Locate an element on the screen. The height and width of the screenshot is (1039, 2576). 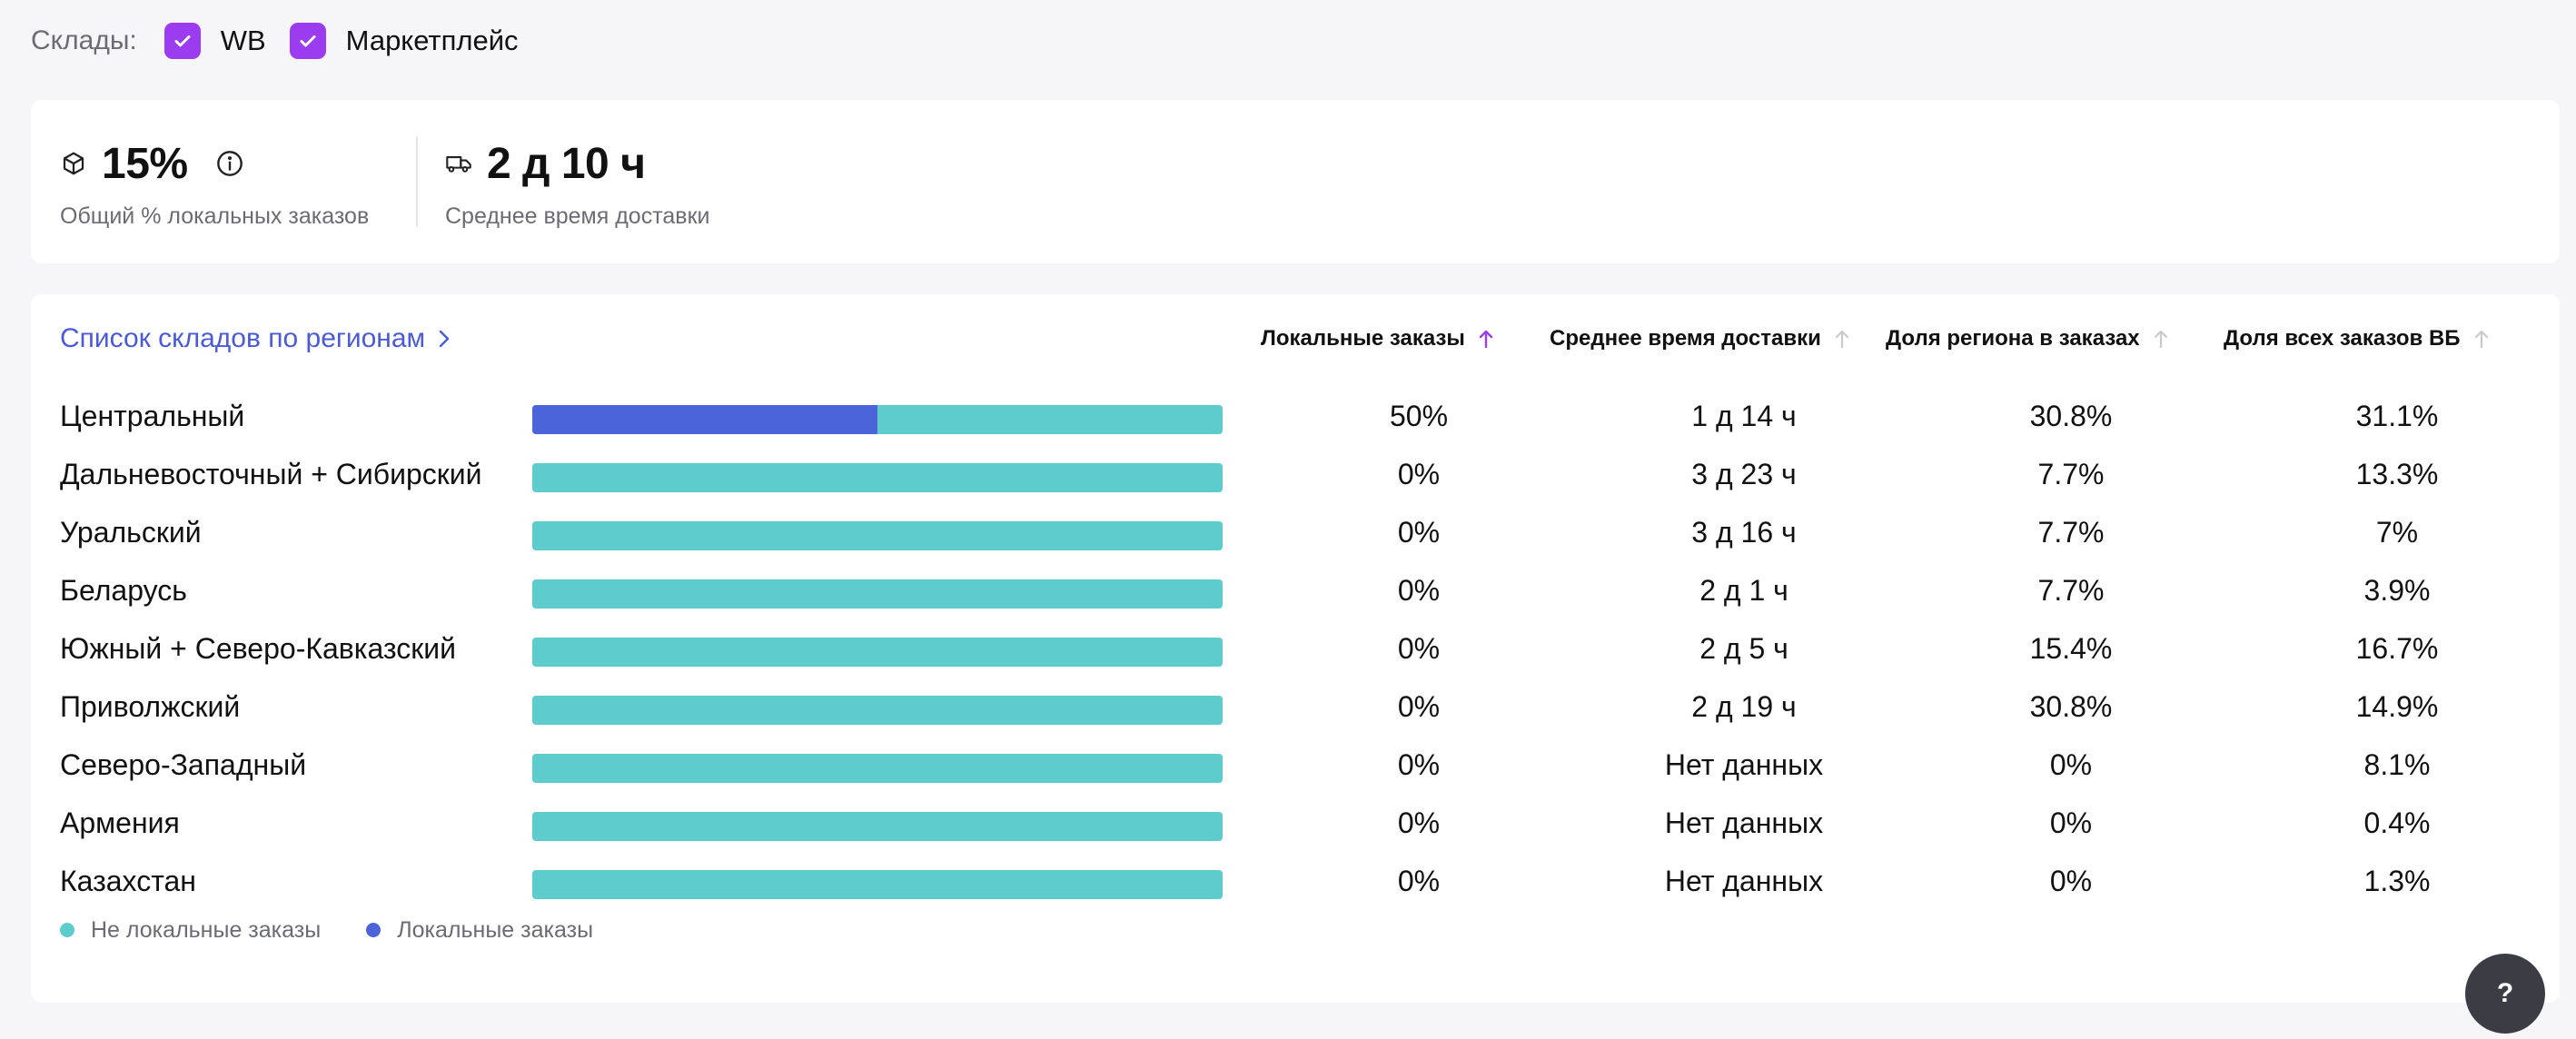
cell-wb-share: 7% is located at coordinates (2397, 532).